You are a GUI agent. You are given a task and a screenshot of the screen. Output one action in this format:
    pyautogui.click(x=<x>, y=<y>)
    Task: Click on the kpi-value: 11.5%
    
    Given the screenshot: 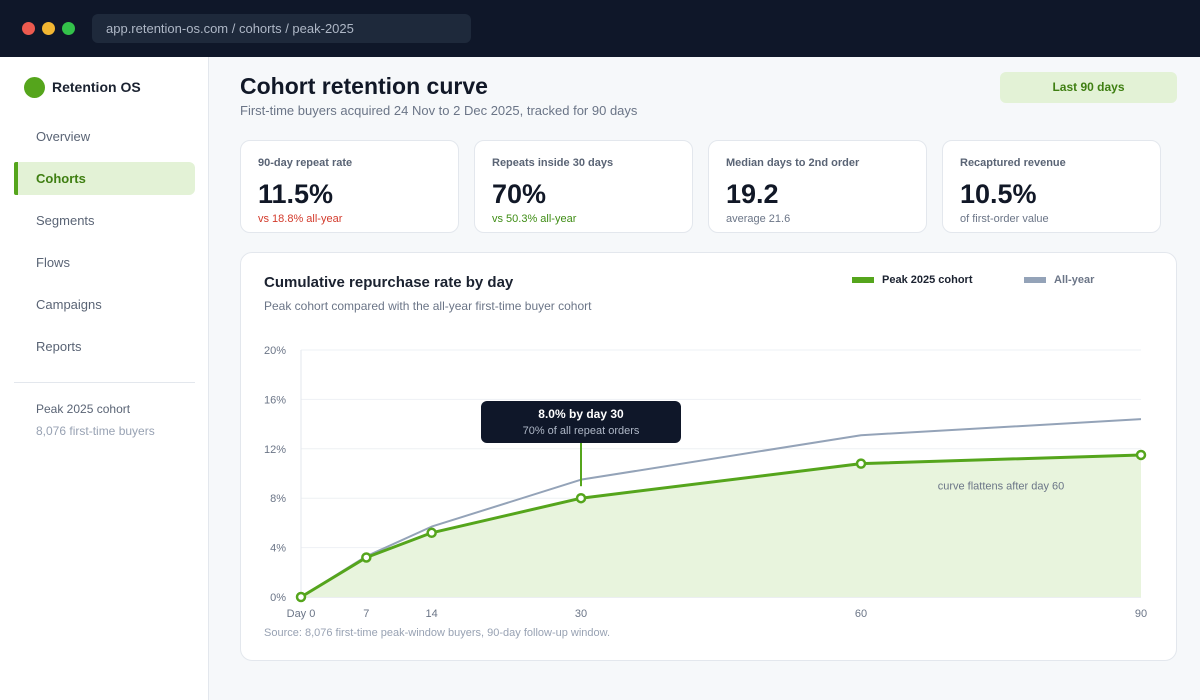 What is the action you would take?
    pyautogui.click(x=296, y=194)
    